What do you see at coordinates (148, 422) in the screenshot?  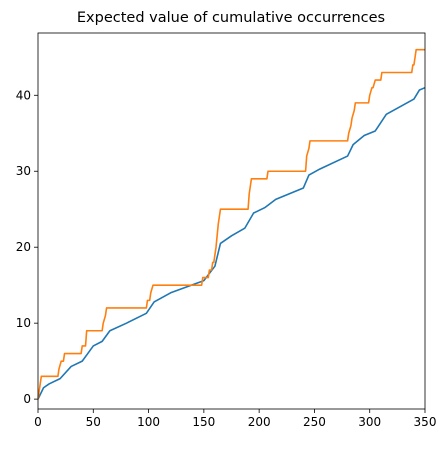 I see `x-tick-label: 100` at bounding box center [148, 422].